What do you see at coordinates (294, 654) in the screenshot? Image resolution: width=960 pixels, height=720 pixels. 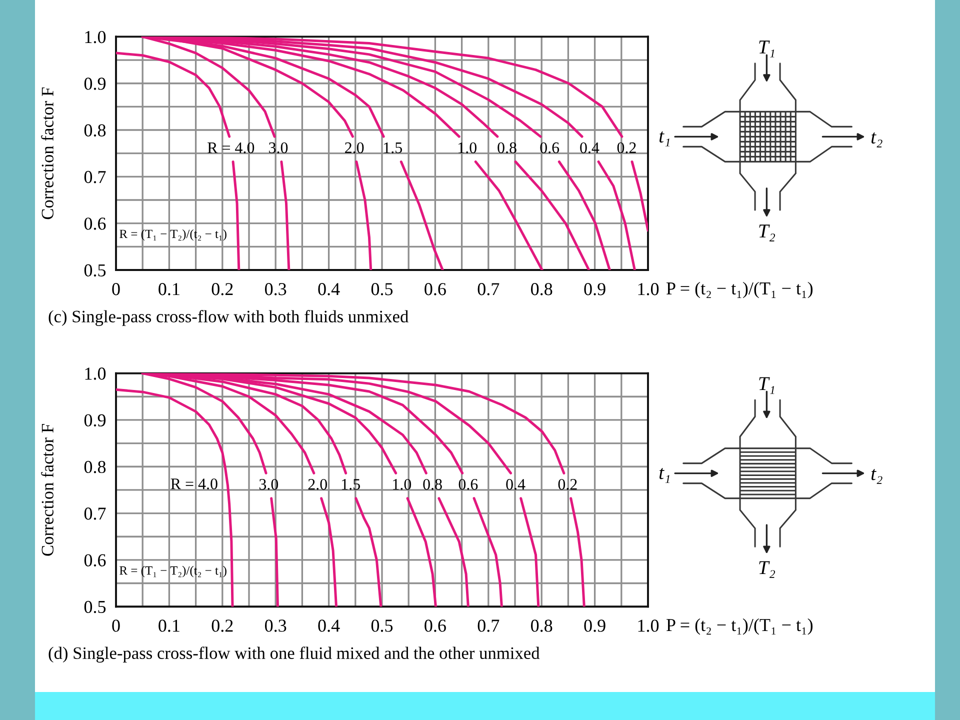 I see `text: (d) Single-pass cross-flow with one fluid mixed and the other unmixed` at bounding box center [294, 654].